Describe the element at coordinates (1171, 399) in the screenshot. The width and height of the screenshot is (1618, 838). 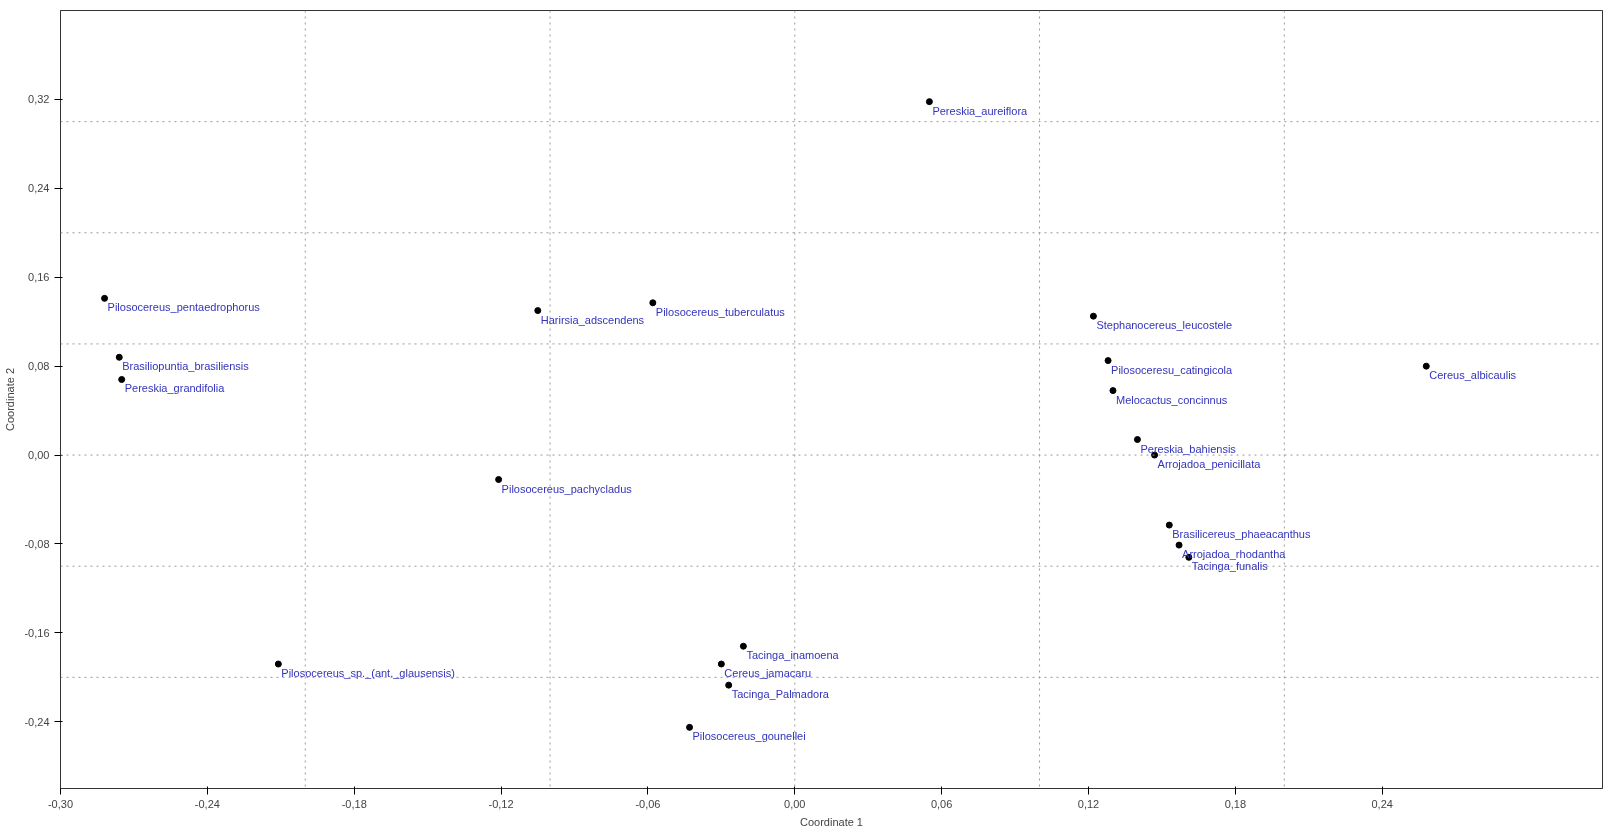
I see `annotation: Melocactus_concinnus` at that location.